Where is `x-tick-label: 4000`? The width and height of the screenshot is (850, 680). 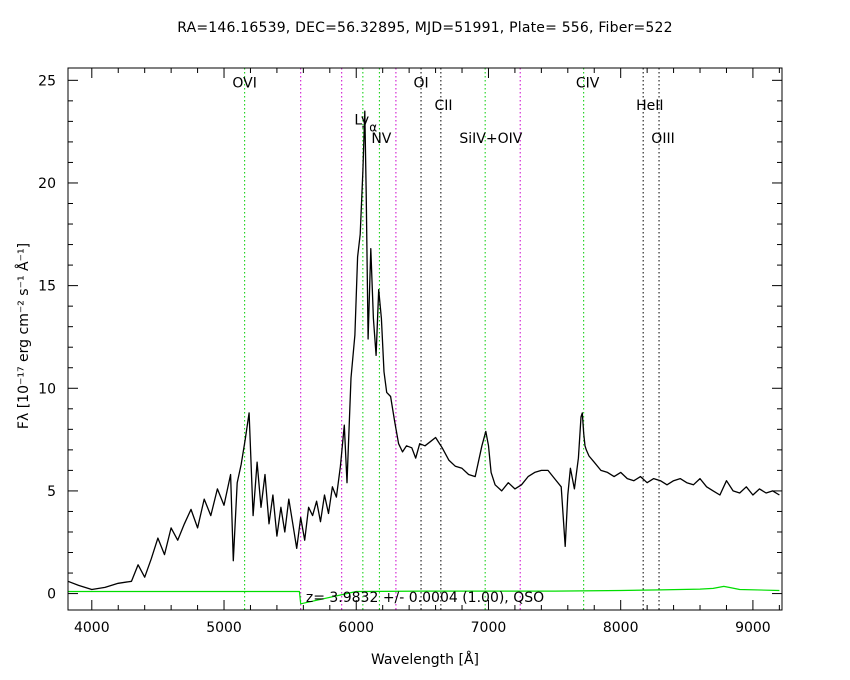 x-tick-label: 4000 is located at coordinates (92, 628).